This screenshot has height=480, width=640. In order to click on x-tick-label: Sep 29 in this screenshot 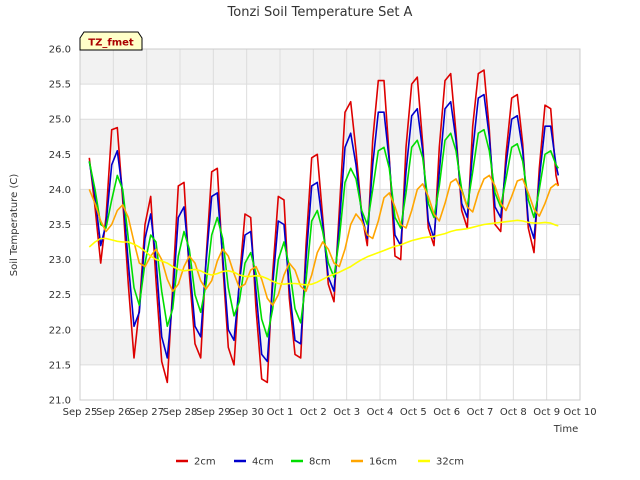, I will do `click(213, 412)`.